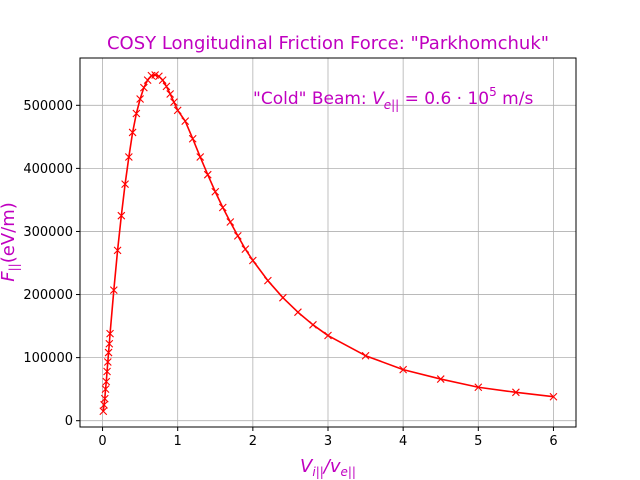 This screenshot has width=640, height=480. I want to click on y-tick-label: 400000, so click(48, 169).